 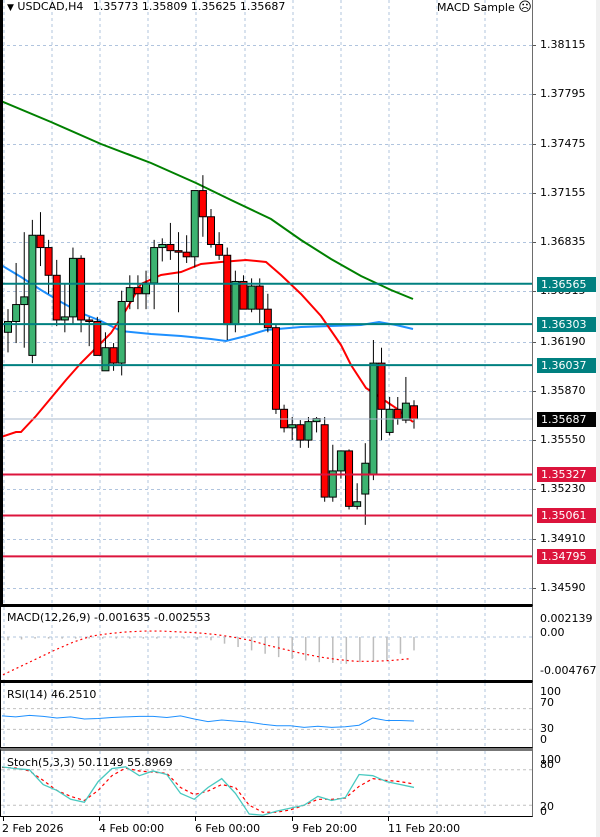 I want to click on price-tick-label: 1.34590, so click(x=563, y=587).